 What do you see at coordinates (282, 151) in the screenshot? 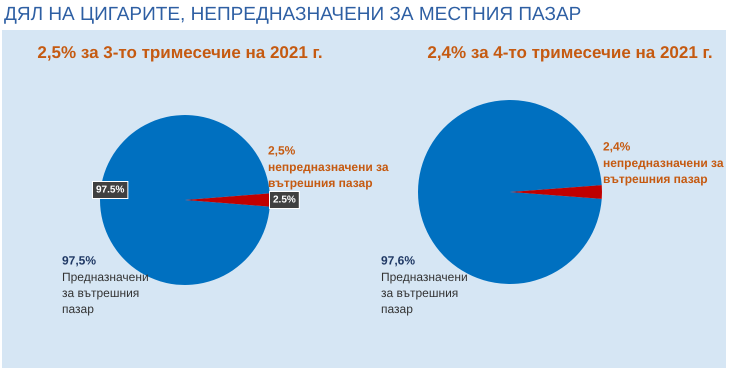
I see `data-label: 2,5%` at bounding box center [282, 151].